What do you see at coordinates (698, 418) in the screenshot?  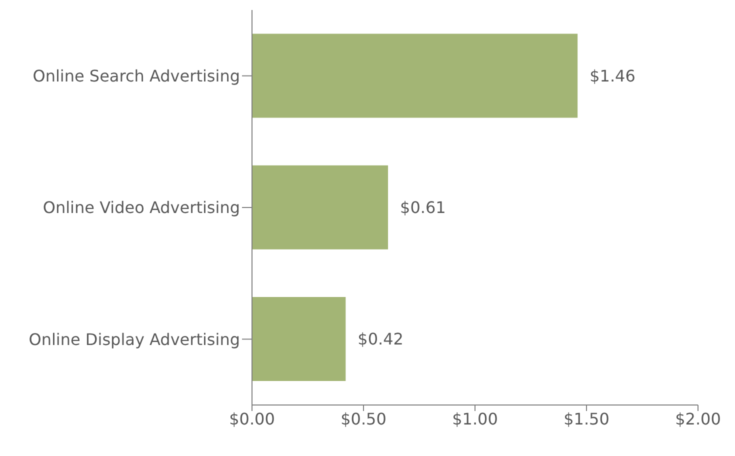 I see `x-tick-label: $2.00` at bounding box center [698, 418].